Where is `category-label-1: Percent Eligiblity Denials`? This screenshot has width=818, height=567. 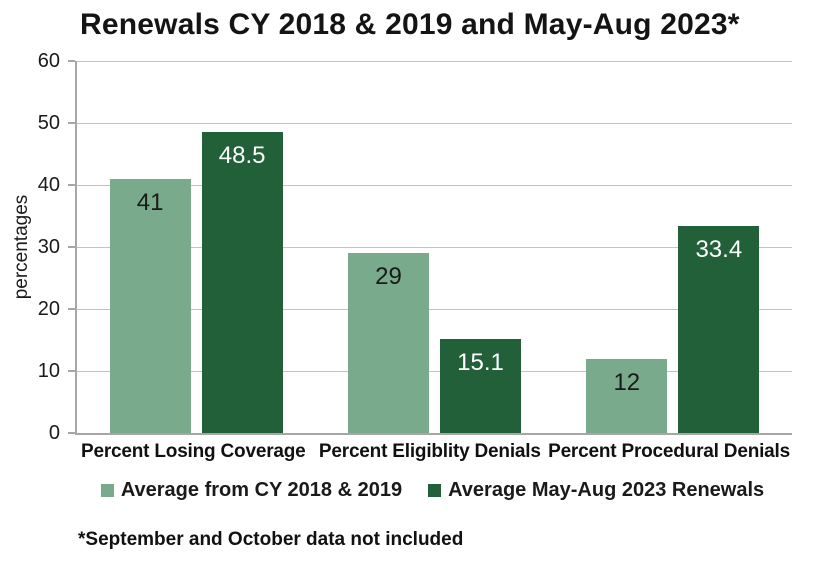
category-label-1: Percent Eligiblity Denials is located at coordinates (429, 451).